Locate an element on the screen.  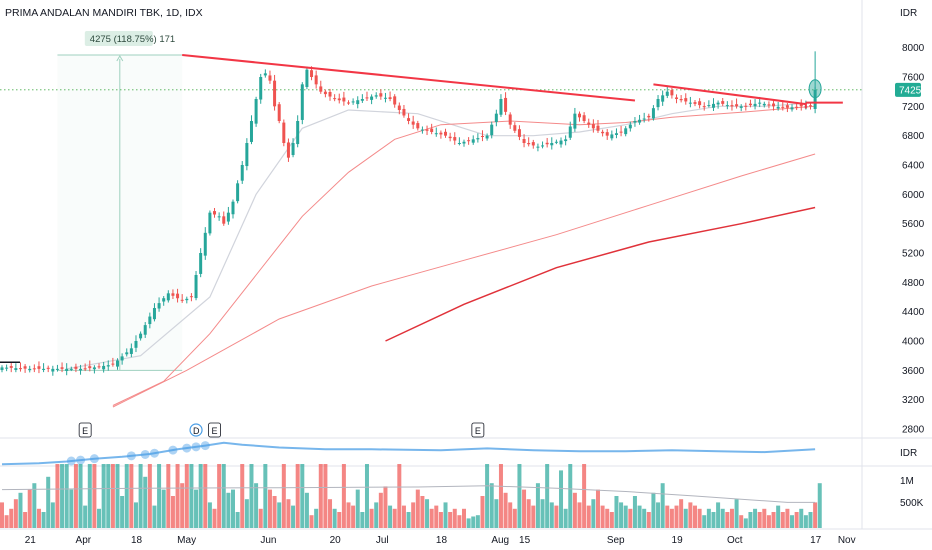
price-tick-label: 6400 is located at coordinates (913, 166).